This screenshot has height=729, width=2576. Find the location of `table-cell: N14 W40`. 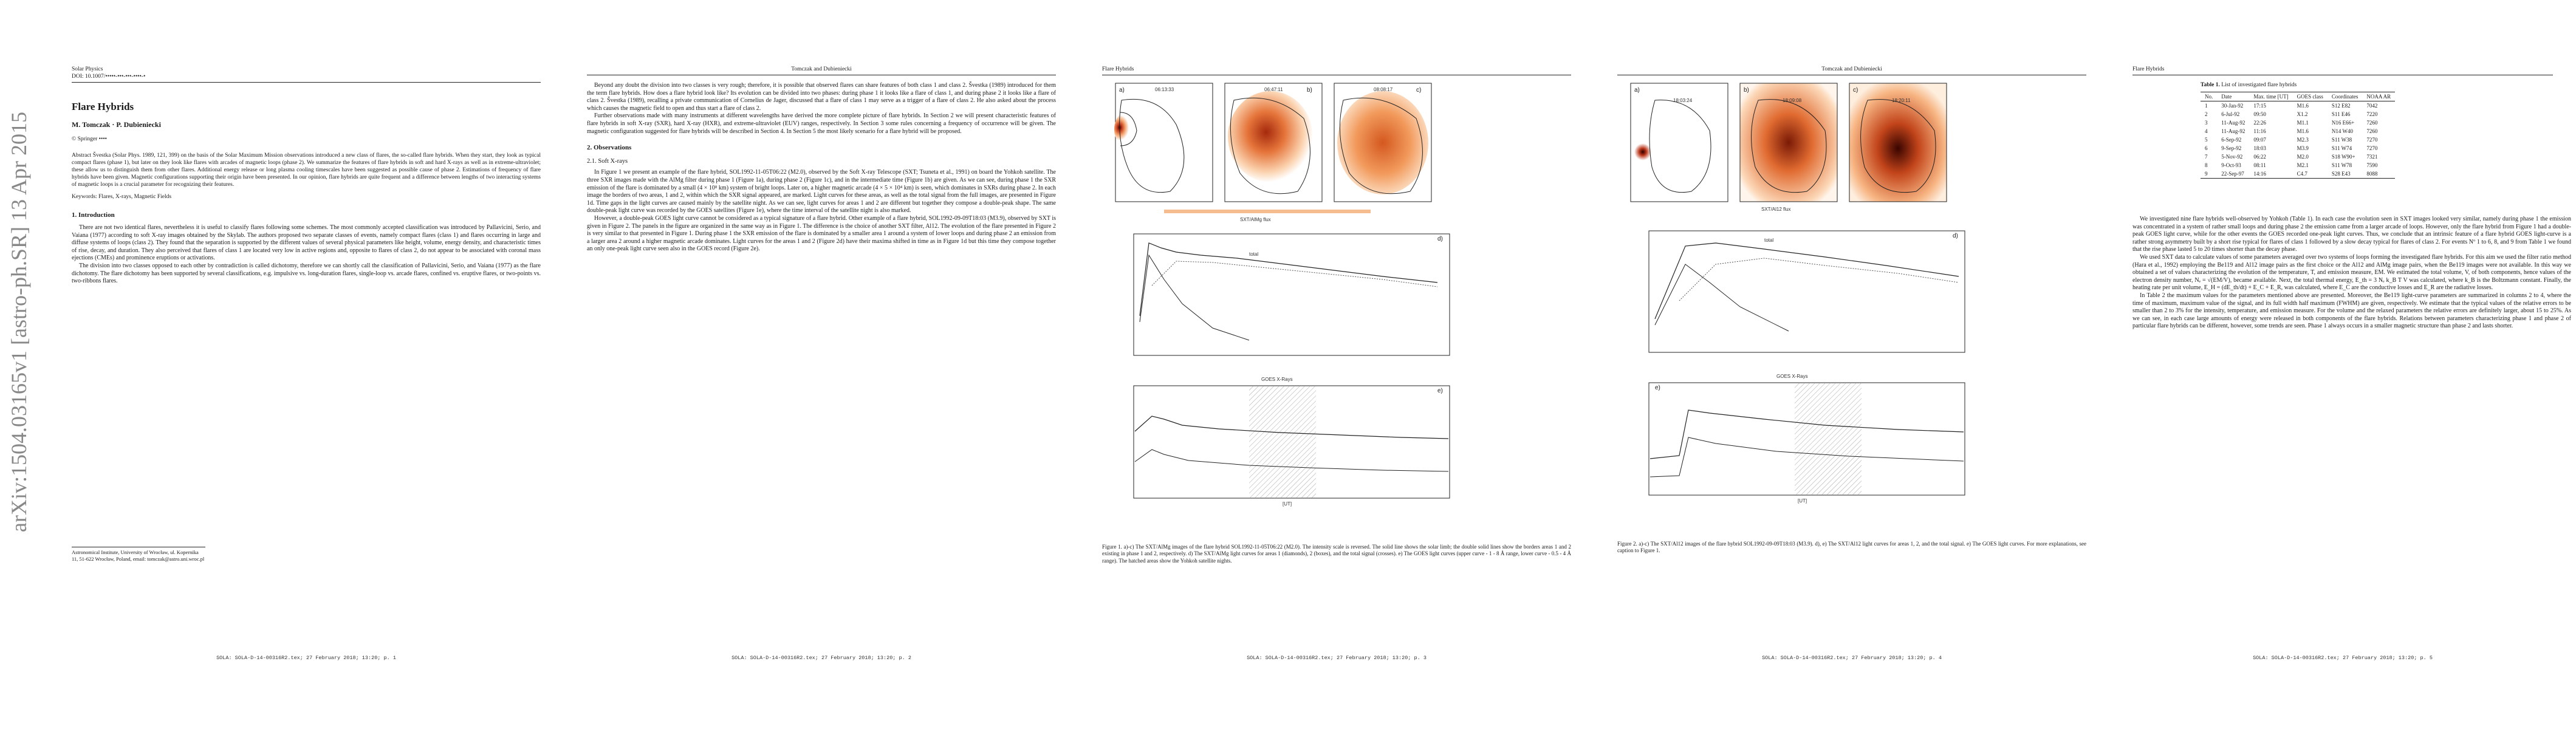

table-cell: N14 W40 is located at coordinates (2342, 131).